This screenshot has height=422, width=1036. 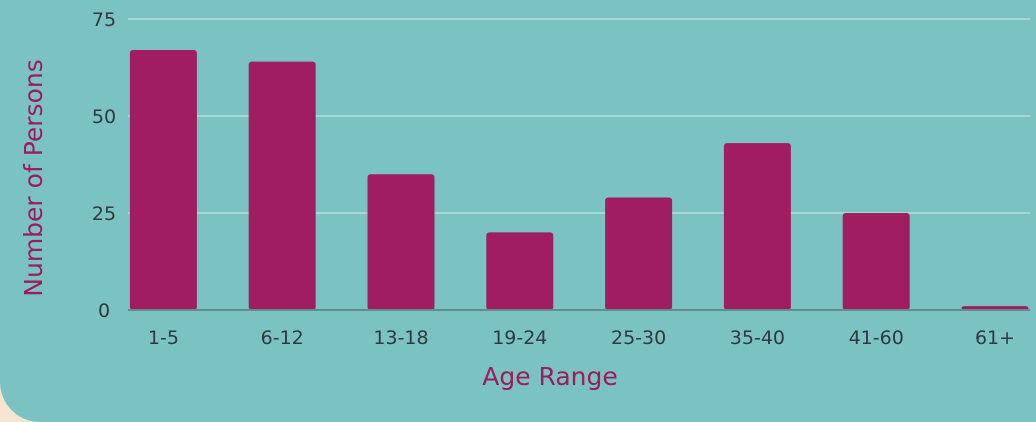 What do you see at coordinates (995, 338) in the screenshot?
I see `x-tick-label: 61+` at bounding box center [995, 338].